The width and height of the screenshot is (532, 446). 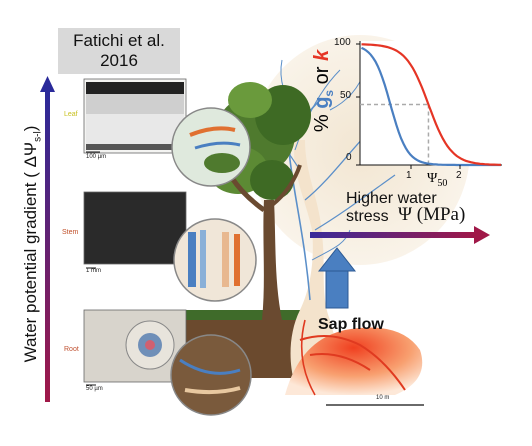 I want to click on sap-flow-label: Sap flow, so click(x=351, y=324).